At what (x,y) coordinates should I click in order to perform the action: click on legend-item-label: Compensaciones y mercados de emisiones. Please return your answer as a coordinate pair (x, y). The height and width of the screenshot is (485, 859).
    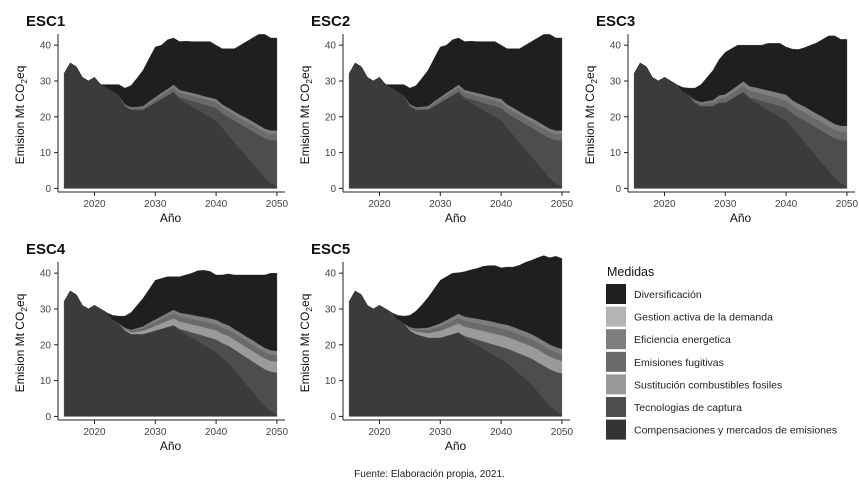
    Looking at the image, I should click on (735, 431).